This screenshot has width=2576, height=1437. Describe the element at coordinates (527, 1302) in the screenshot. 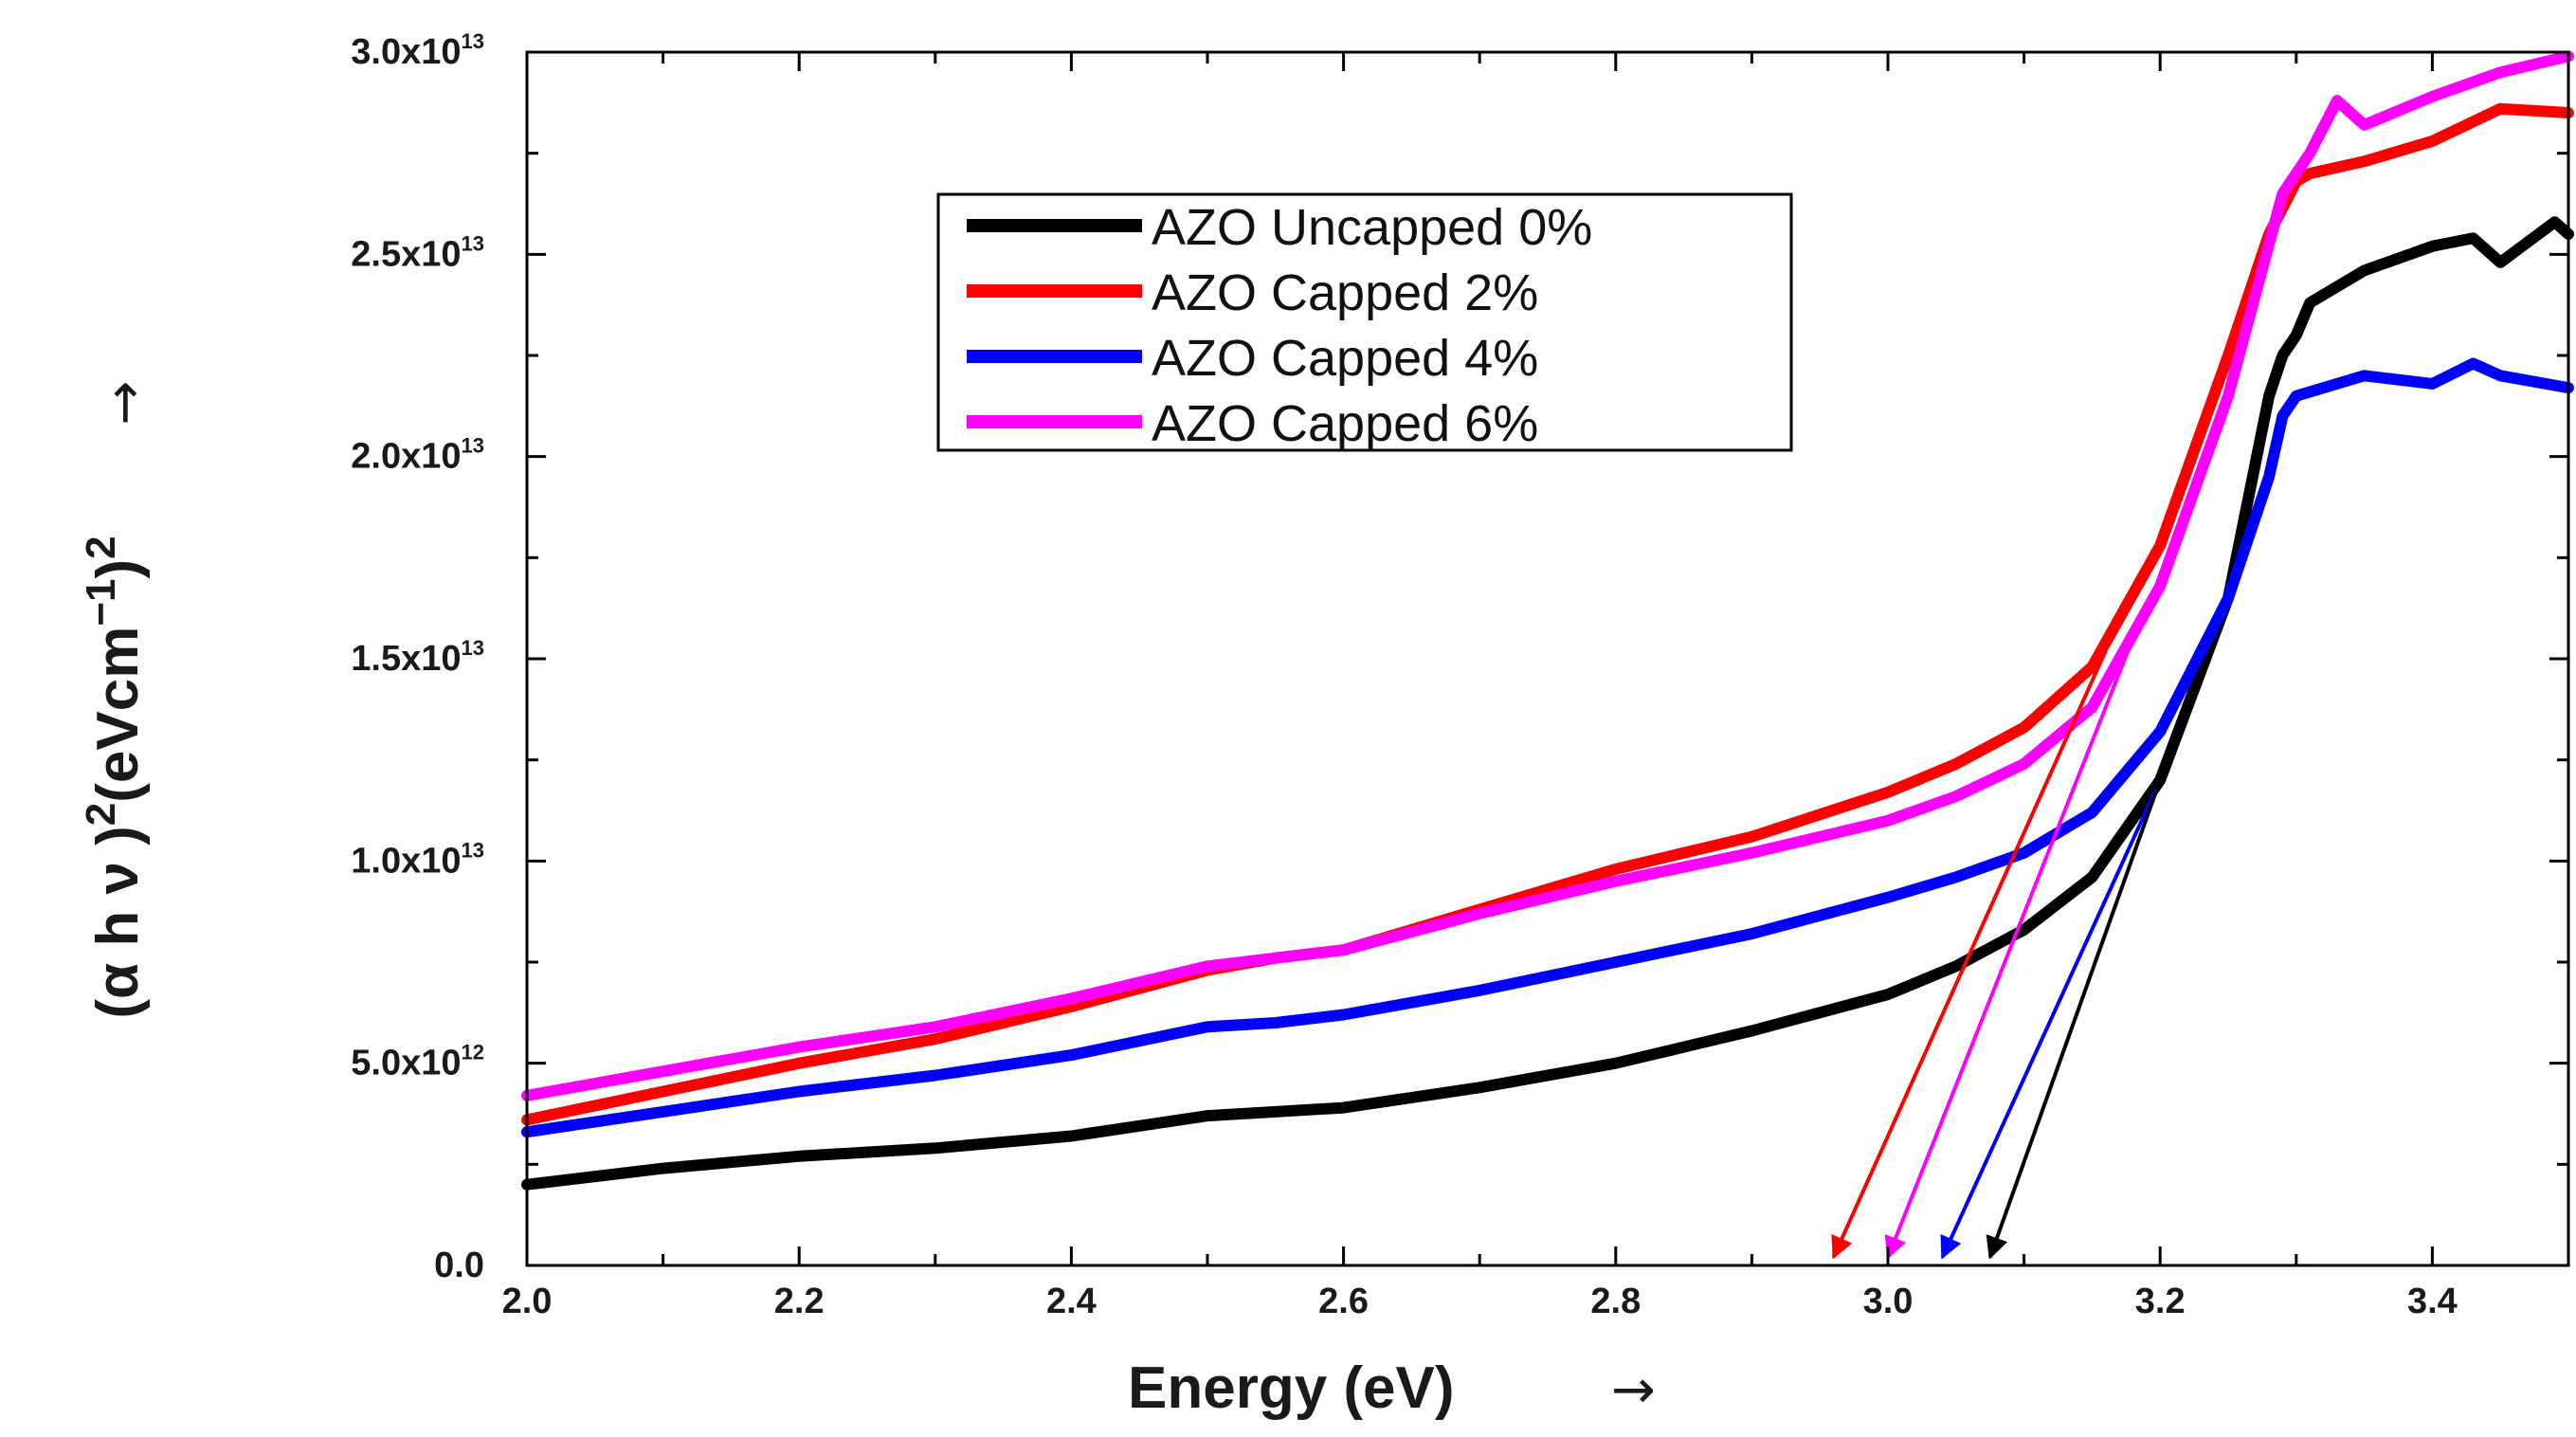

I see `x-tick-label: 2.0` at that location.